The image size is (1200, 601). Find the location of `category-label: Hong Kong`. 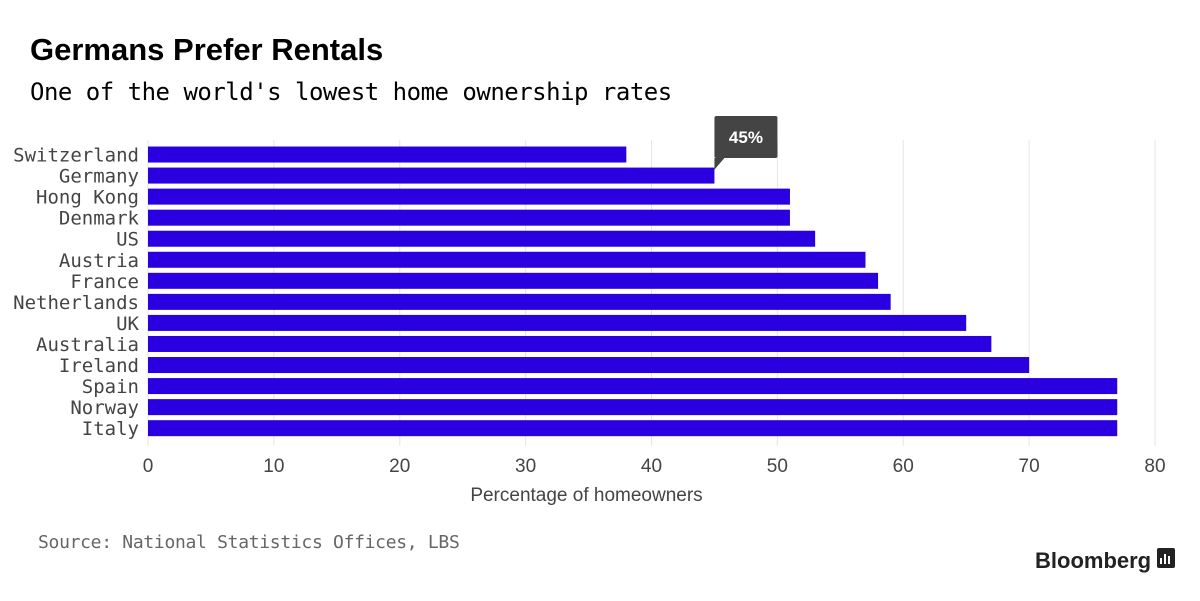

category-label: Hong Kong is located at coordinates (87, 198).